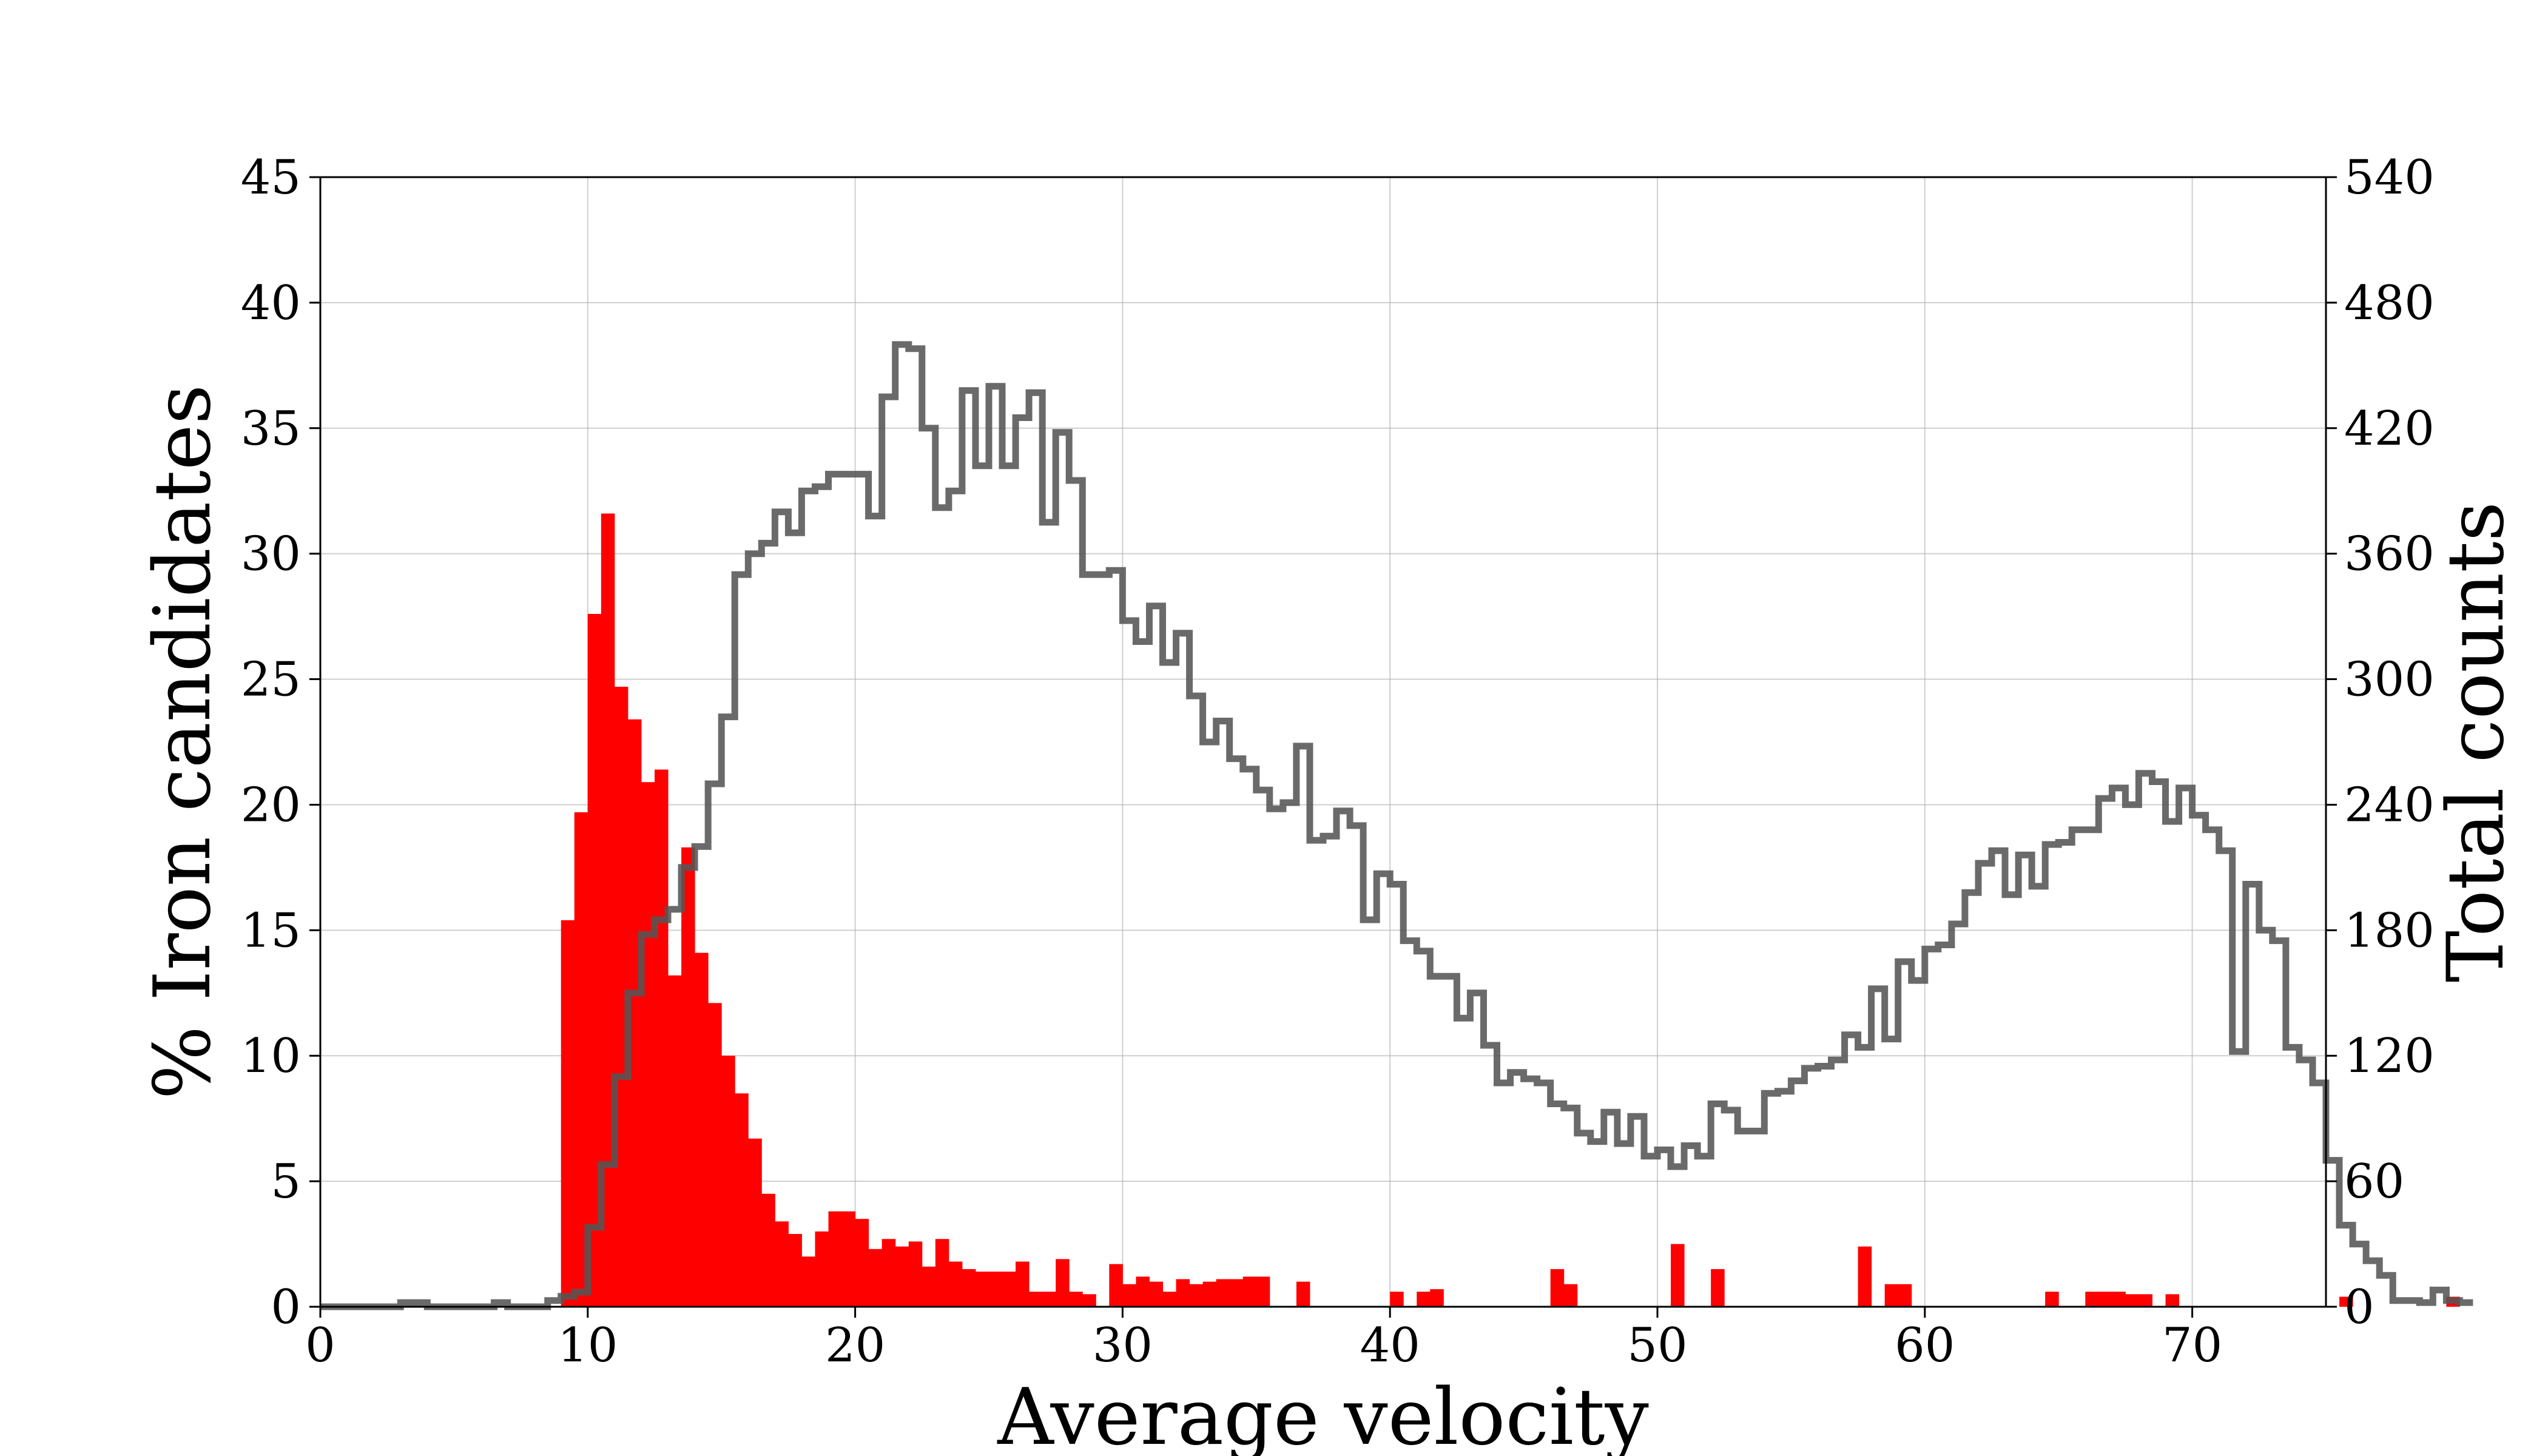  Describe the element at coordinates (271, 1056) in the screenshot. I see `y-left-tick-label: 10` at that location.